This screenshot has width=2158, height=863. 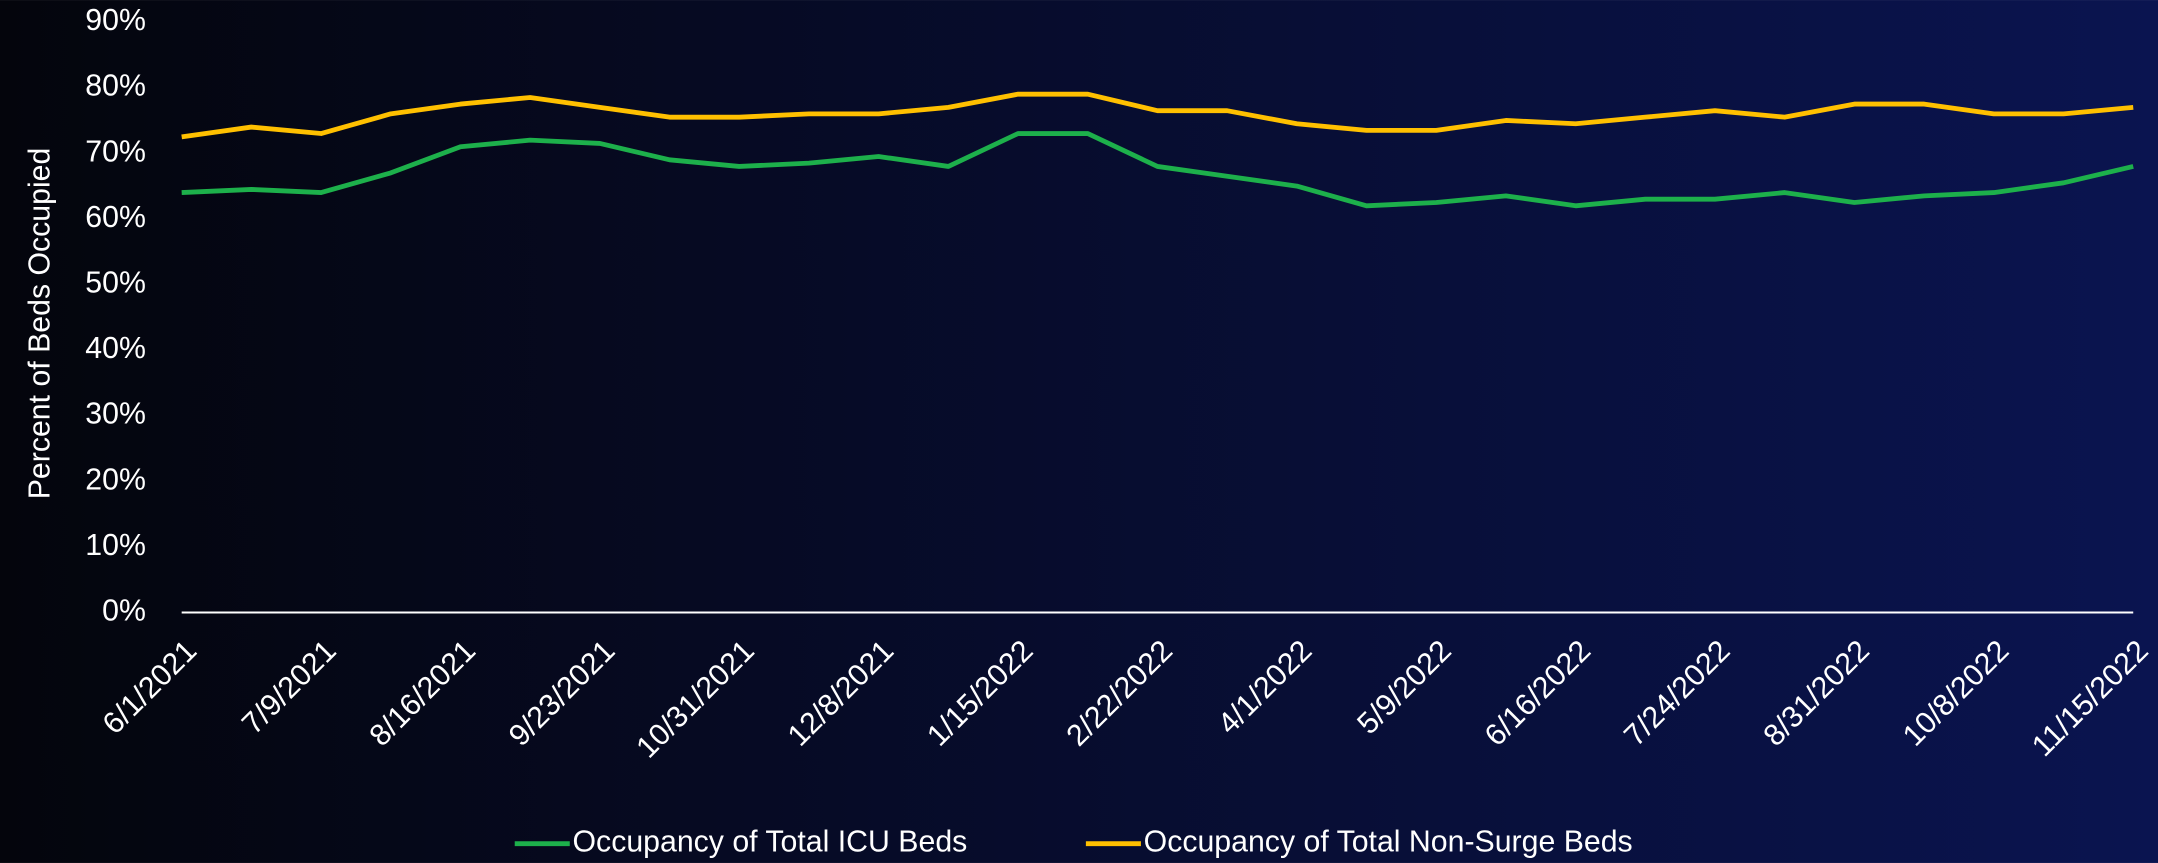 I want to click on y-tick-label: 10%, so click(x=115, y=545).